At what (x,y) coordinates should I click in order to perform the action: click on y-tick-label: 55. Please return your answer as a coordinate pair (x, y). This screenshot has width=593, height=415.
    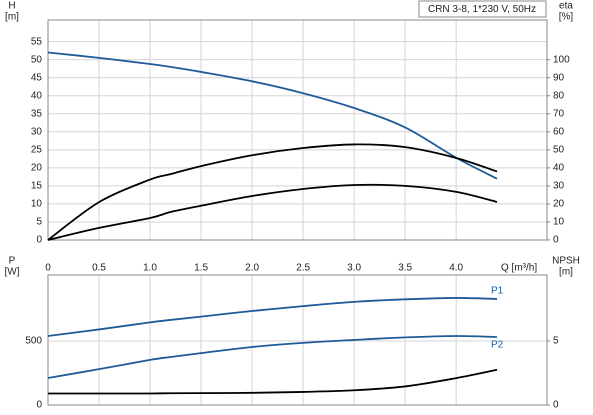
    Looking at the image, I should click on (37, 41).